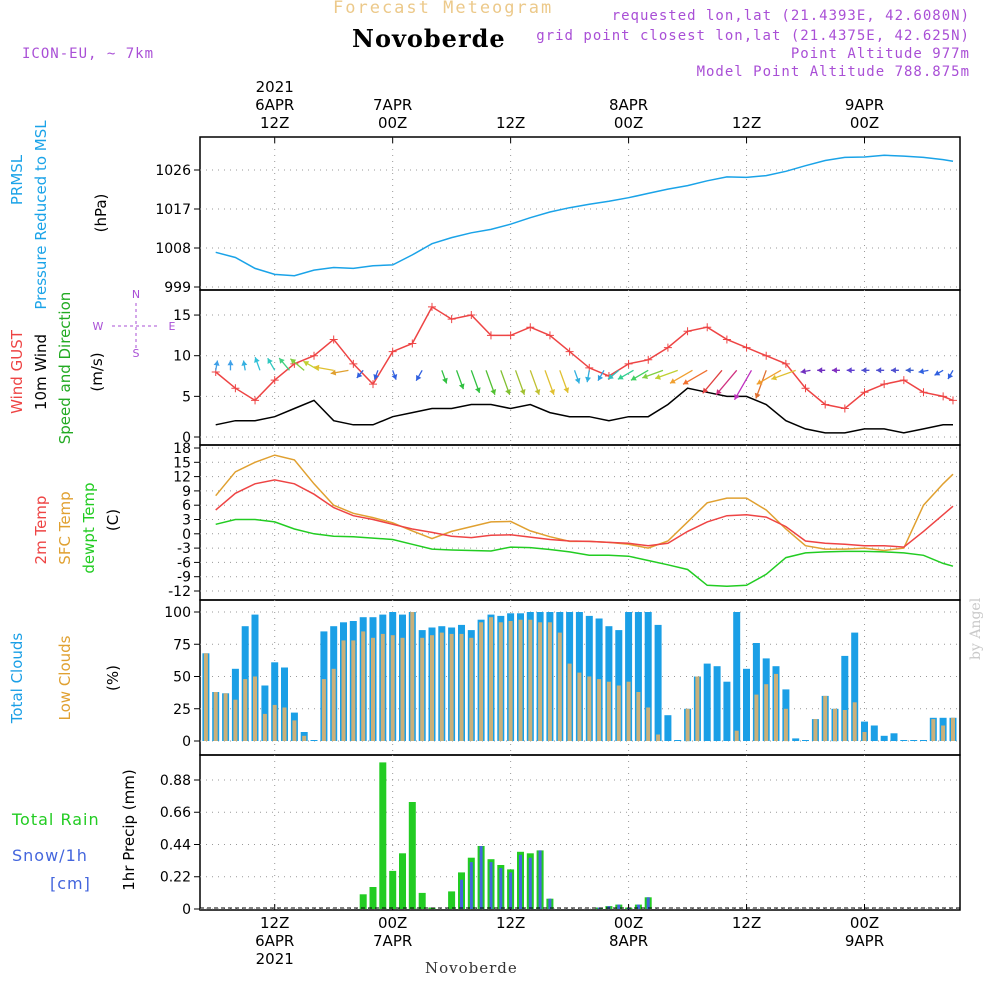 The height and width of the screenshot is (1000, 1000). What do you see at coordinates (186, 521) in the screenshot?
I see `ytick-label-temperature: 3` at bounding box center [186, 521].